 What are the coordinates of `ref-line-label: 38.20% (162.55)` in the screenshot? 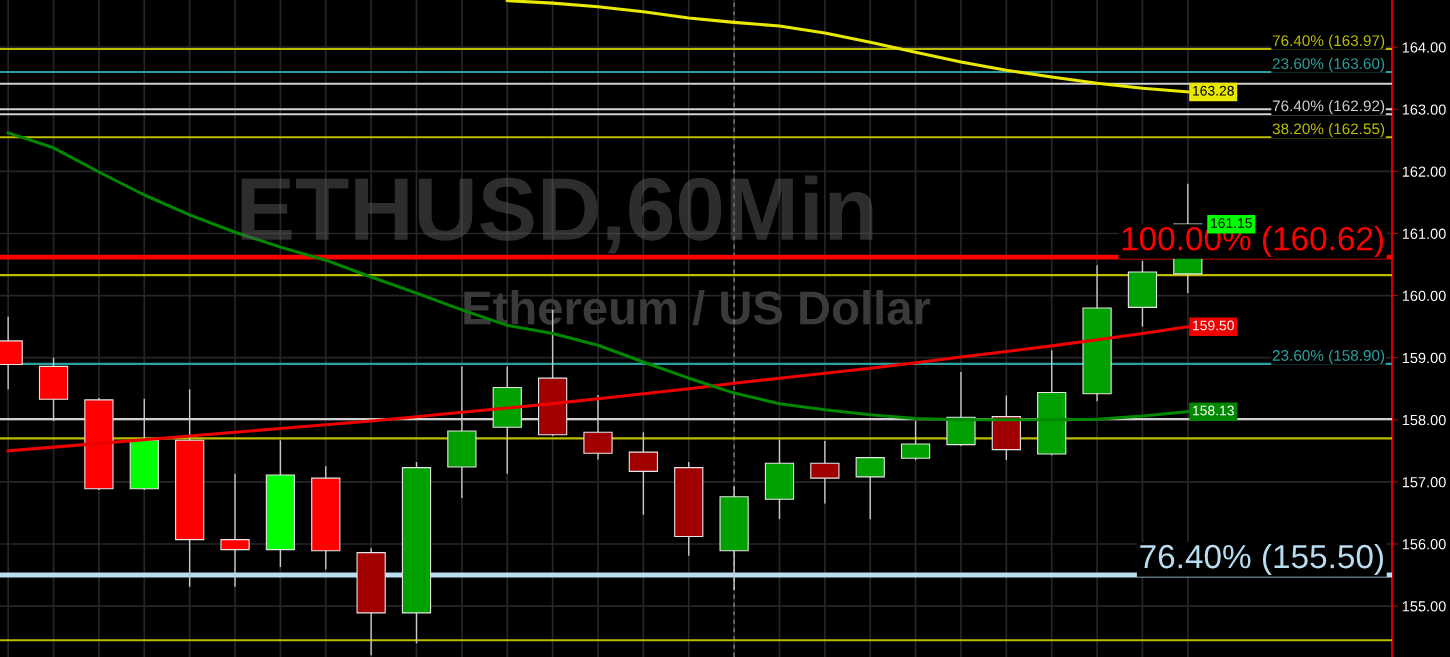 It's located at (1328, 130).